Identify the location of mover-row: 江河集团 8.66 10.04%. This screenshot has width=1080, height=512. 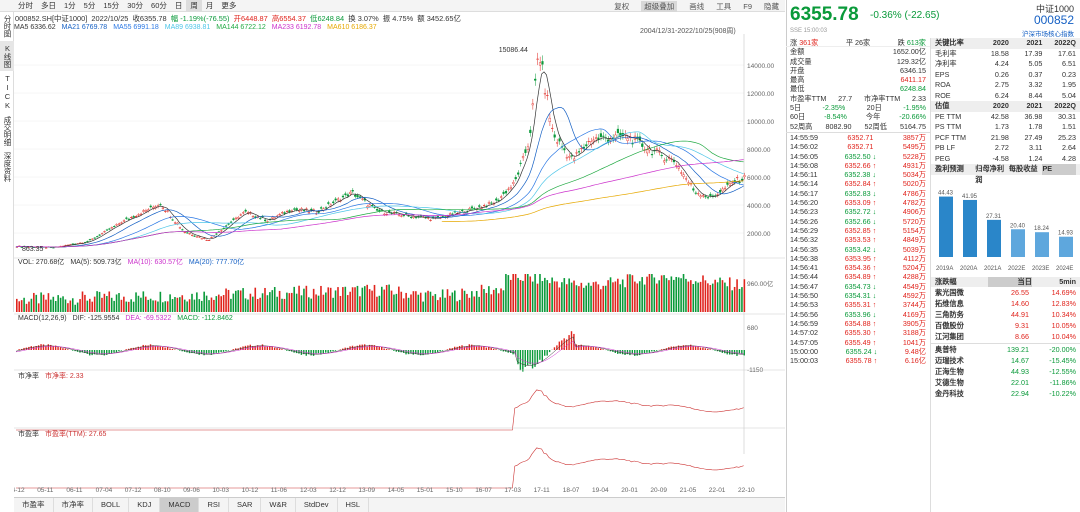
(1005, 336).